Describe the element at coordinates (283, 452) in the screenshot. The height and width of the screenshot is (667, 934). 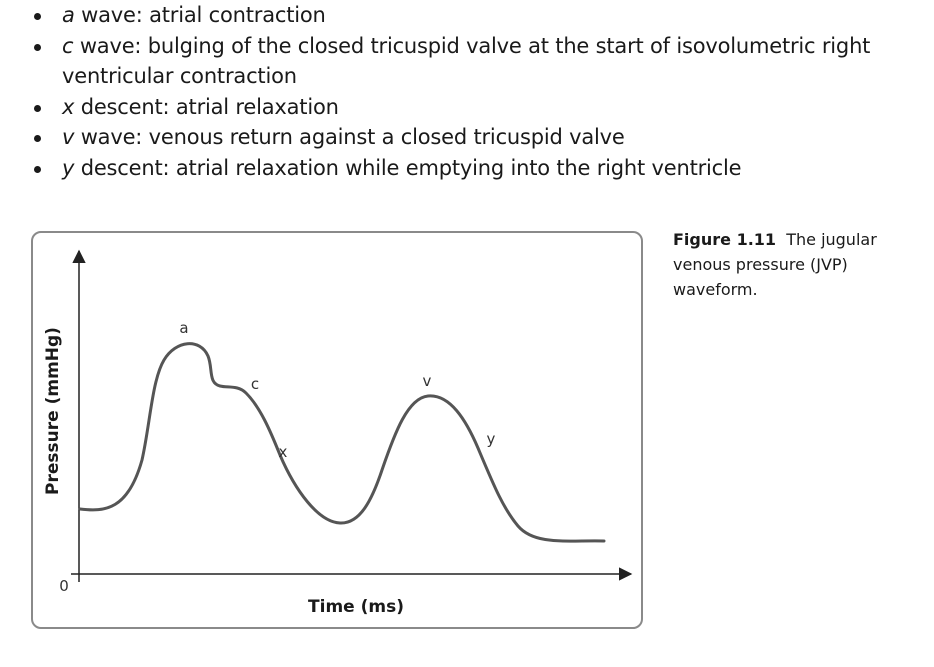
I see `label-x: x` at that location.